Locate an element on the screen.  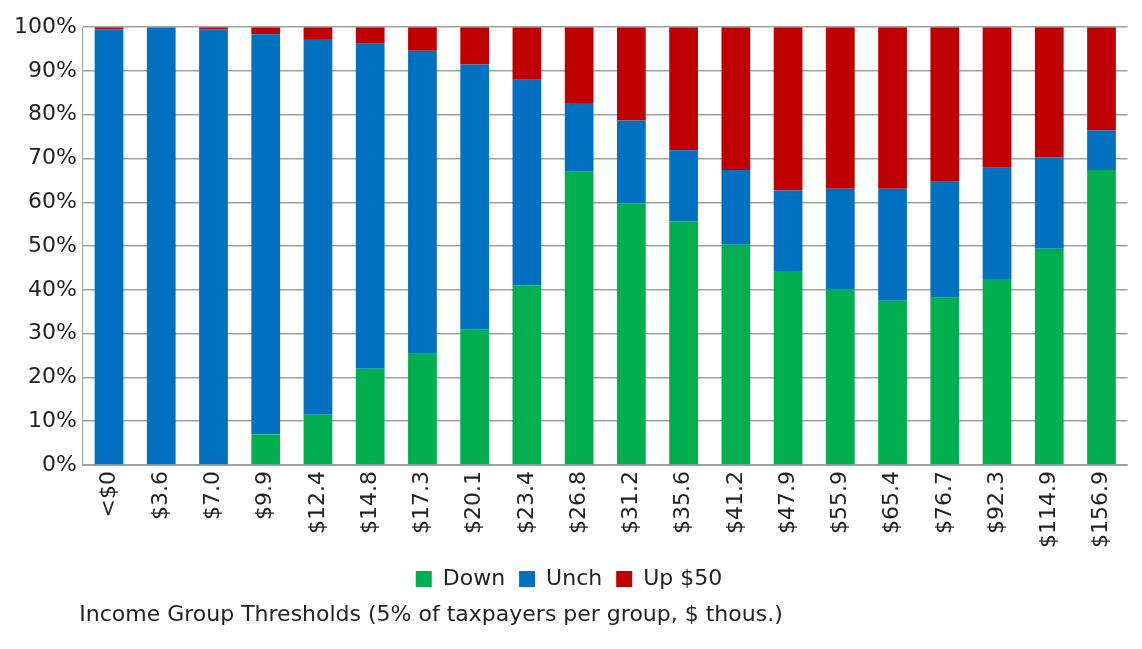
x-tick-label: $55.9 is located at coordinates (839, 503).